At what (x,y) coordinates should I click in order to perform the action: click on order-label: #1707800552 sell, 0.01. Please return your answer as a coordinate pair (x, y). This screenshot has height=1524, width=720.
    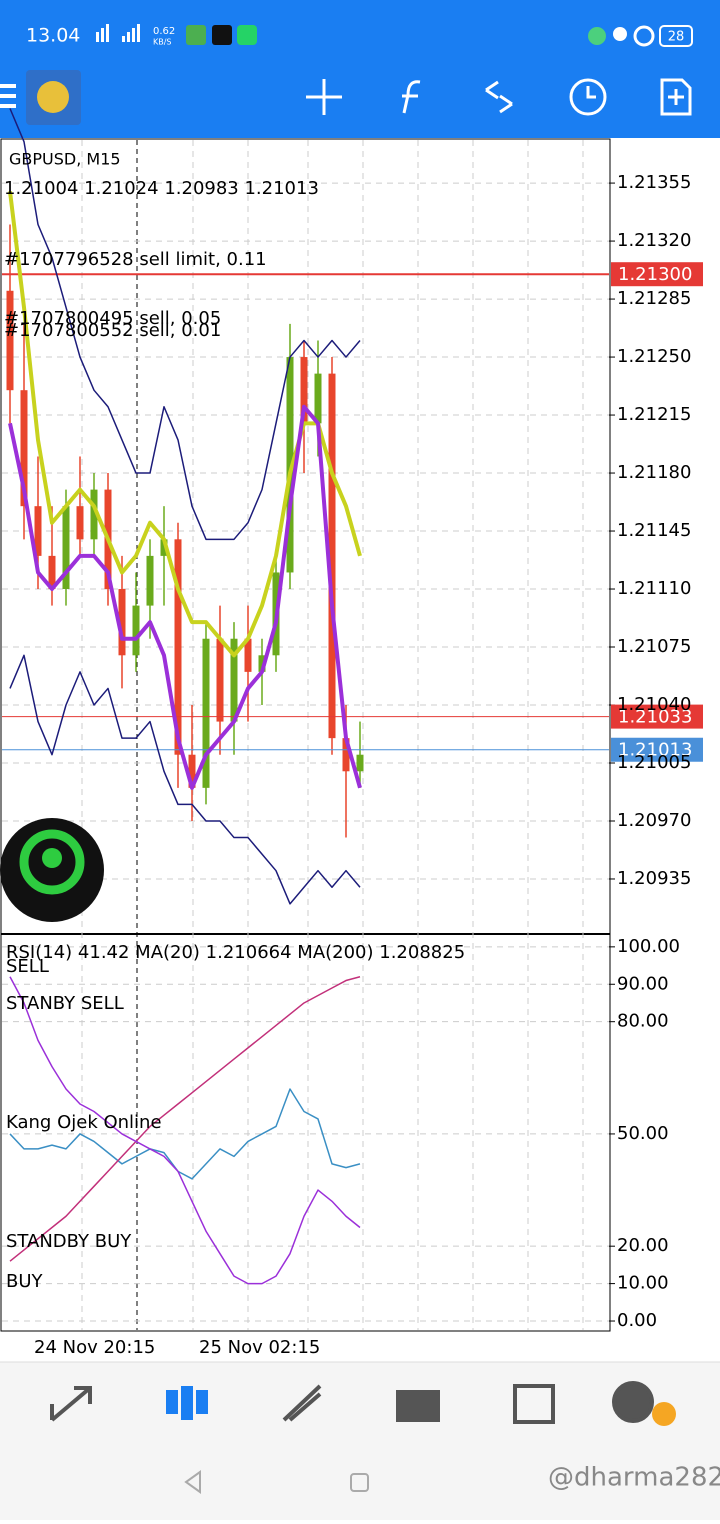
    Looking at the image, I should click on (112, 330).